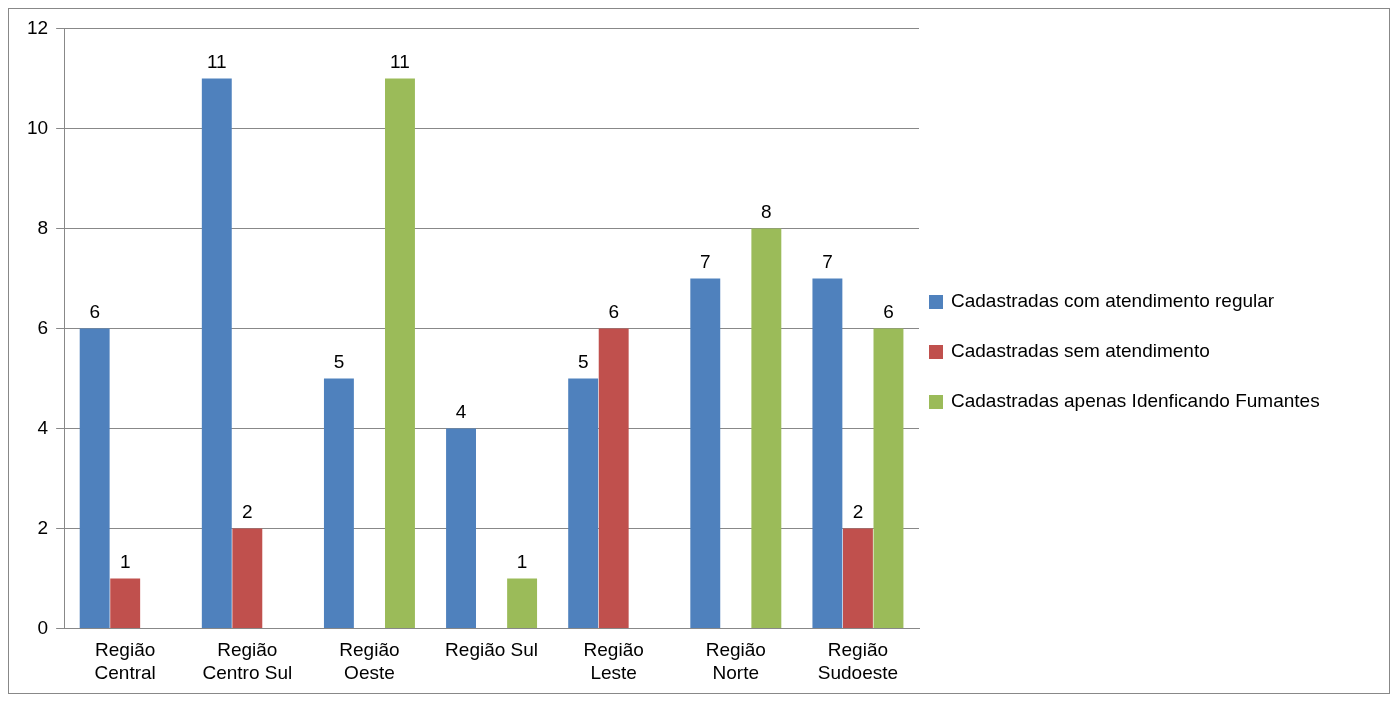 This screenshot has height=702, width=1399. Describe the element at coordinates (37, 27) in the screenshot. I see `y-tick-label: 12` at that location.